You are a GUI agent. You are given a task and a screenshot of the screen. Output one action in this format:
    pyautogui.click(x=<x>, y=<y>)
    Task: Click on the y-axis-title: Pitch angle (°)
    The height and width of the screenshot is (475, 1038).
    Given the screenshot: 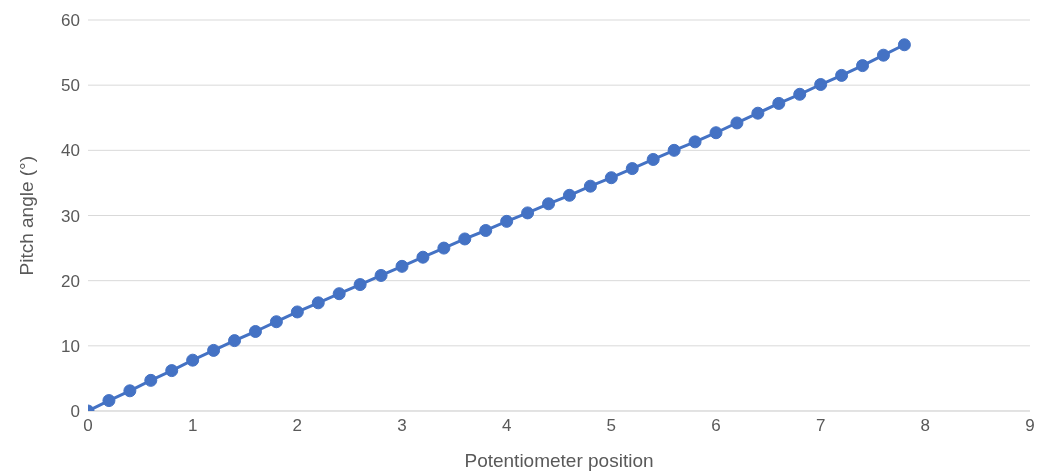 What is the action you would take?
    pyautogui.click(x=26, y=215)
    